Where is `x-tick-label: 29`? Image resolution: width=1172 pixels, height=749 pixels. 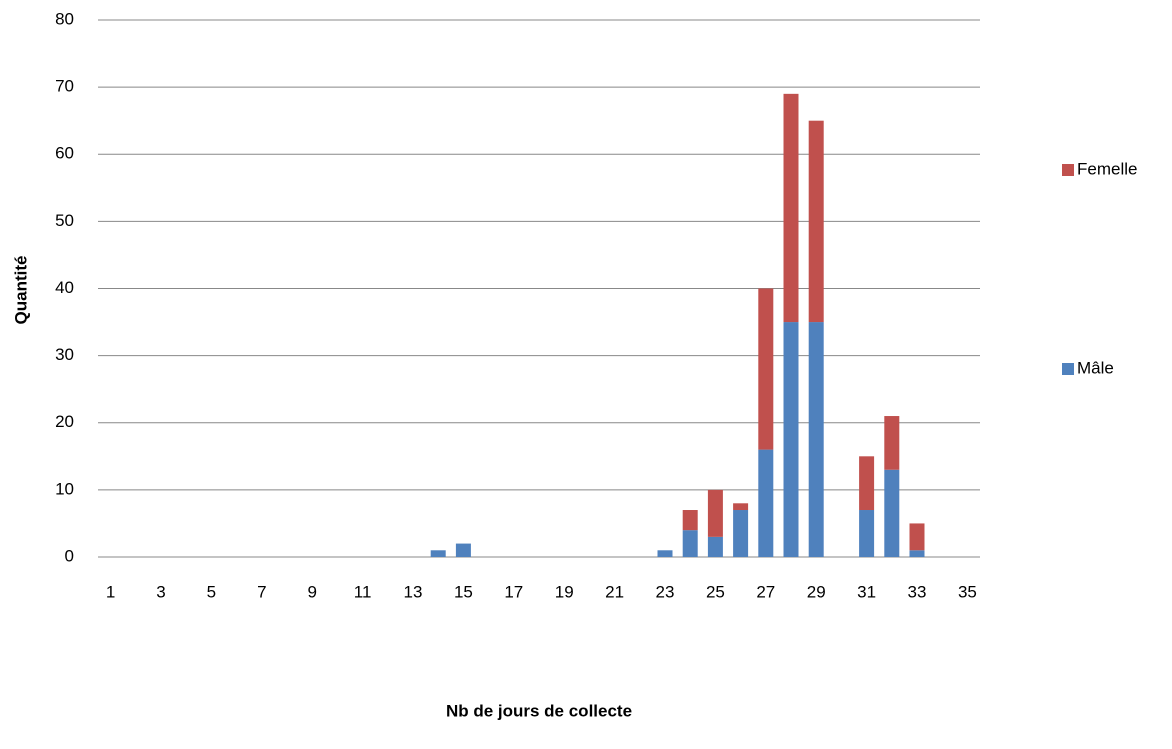
x-tick-label: 29 is located at coordinates (816, 591).